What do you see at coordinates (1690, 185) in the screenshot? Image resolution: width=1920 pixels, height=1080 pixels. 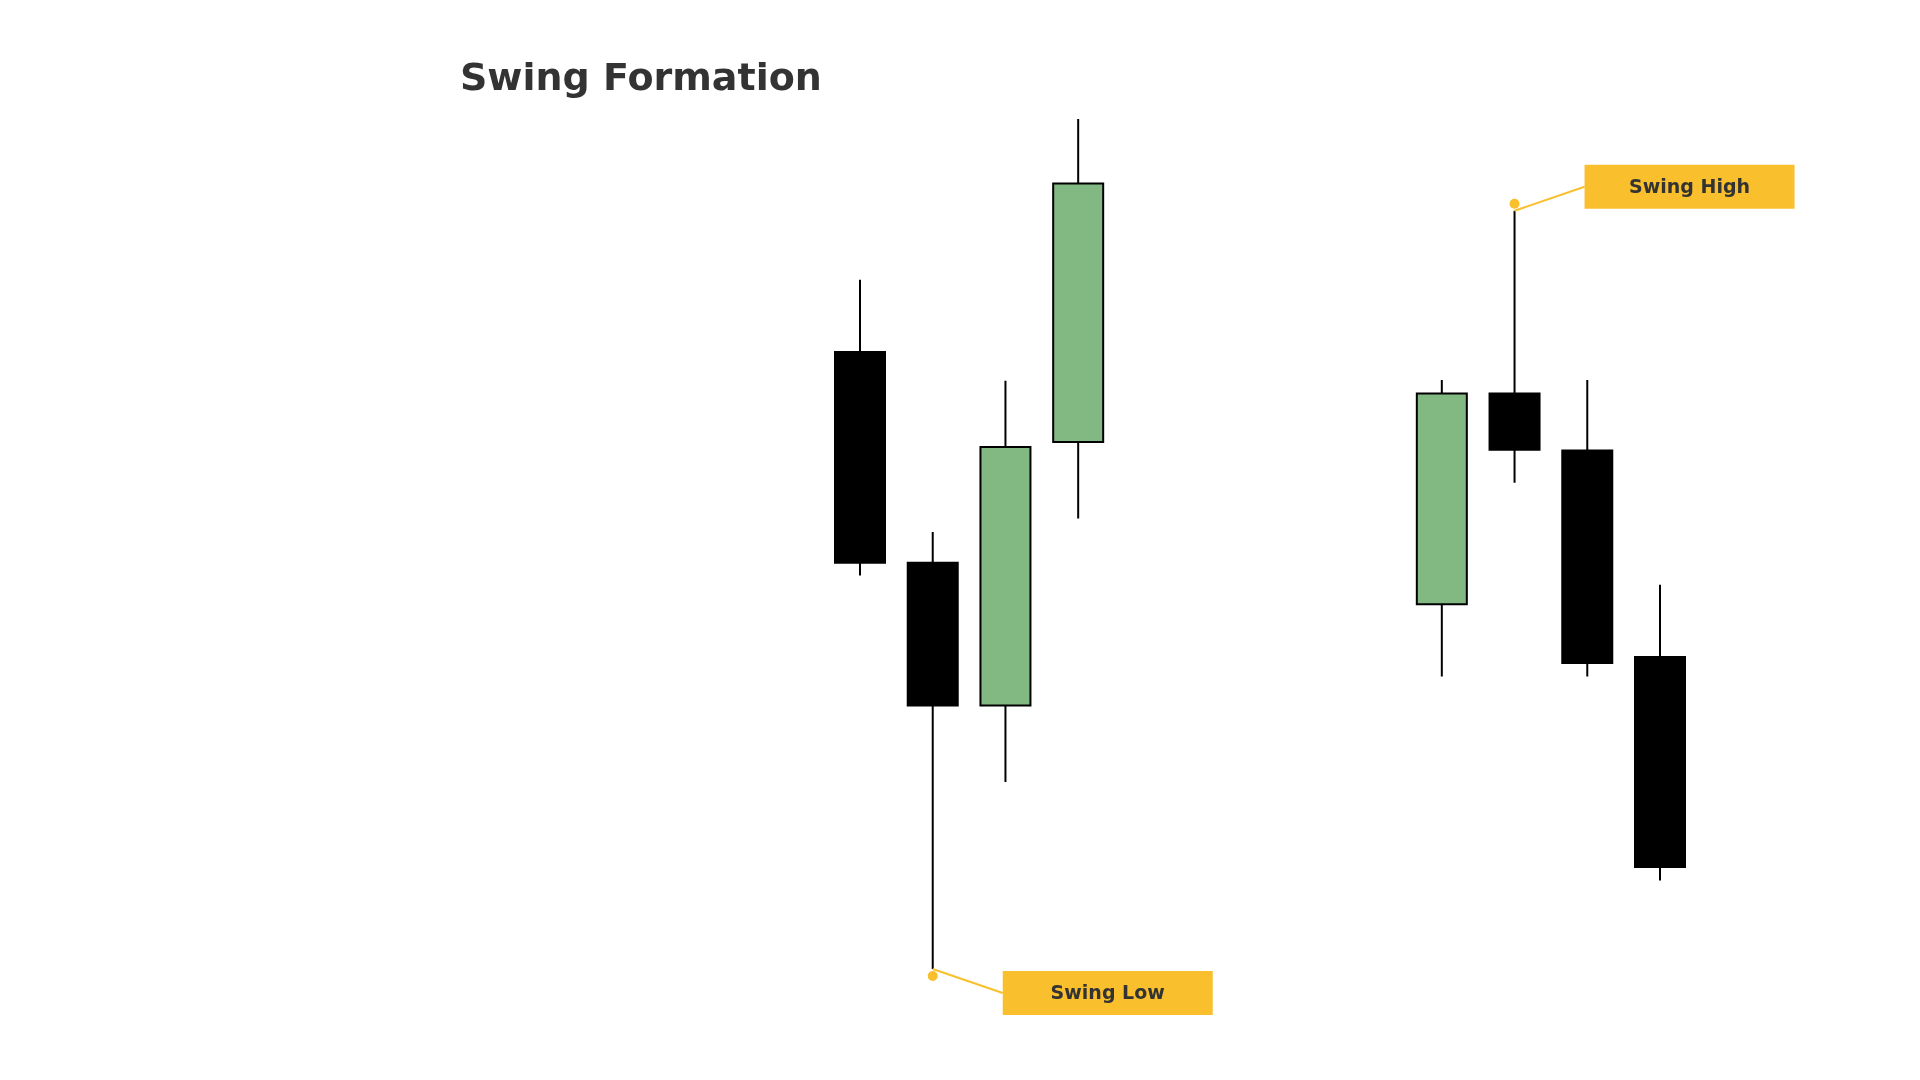 I see `annotation: Swing High` at bounding box center [1690, 185].